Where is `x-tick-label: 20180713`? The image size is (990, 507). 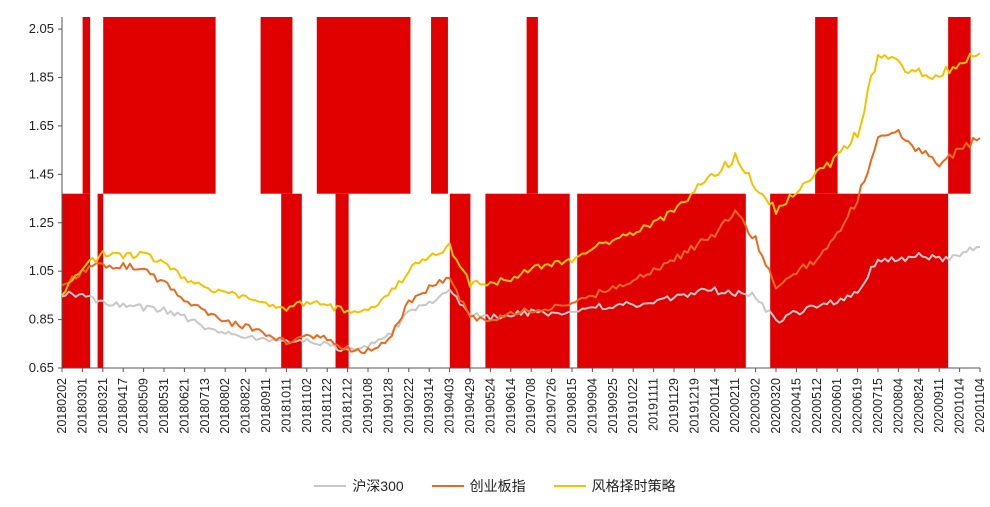
x-tick-label: 20180713 is located at coordinates (205, 406).